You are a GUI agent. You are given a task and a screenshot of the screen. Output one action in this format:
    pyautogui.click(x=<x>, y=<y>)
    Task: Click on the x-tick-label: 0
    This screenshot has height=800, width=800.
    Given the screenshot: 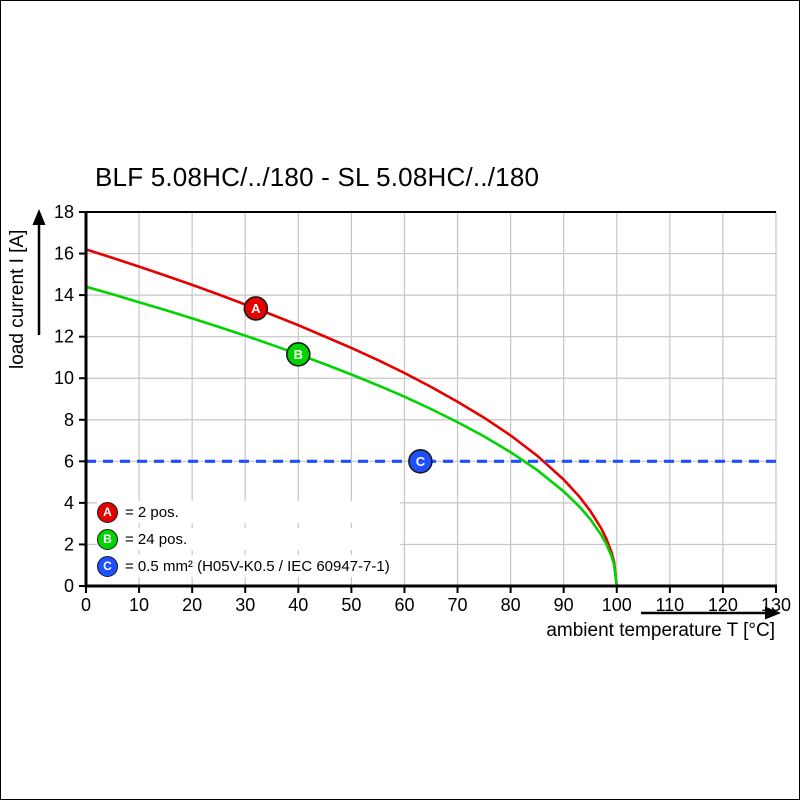 What is the action you would take?
    pyautogui.click(x=86, y=605)
    